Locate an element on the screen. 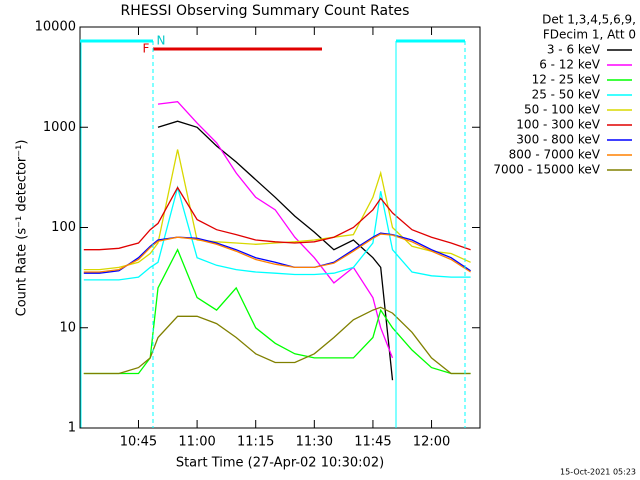 Image resolution: width=640 pixels, height=480 pixels. legend-title: Det 1,3,4,5,6,9, is located at coordinates (589, 20).